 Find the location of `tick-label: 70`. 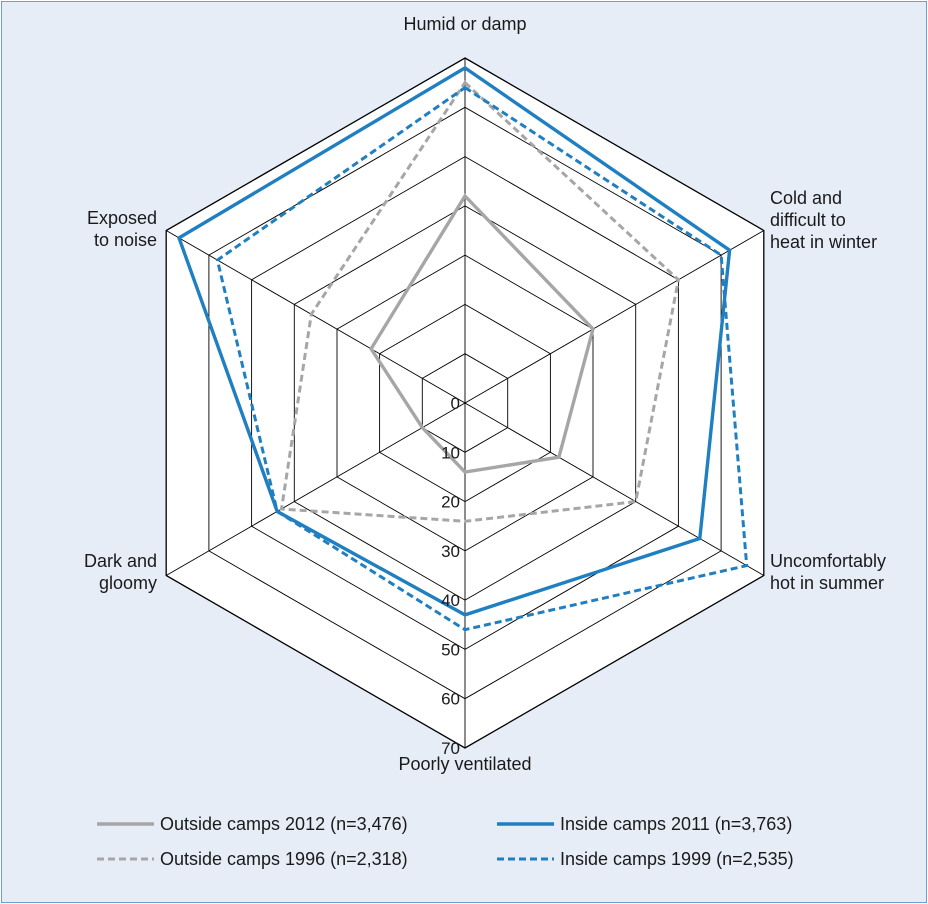

tick-label: 70 is located at coordinates (450, 748).